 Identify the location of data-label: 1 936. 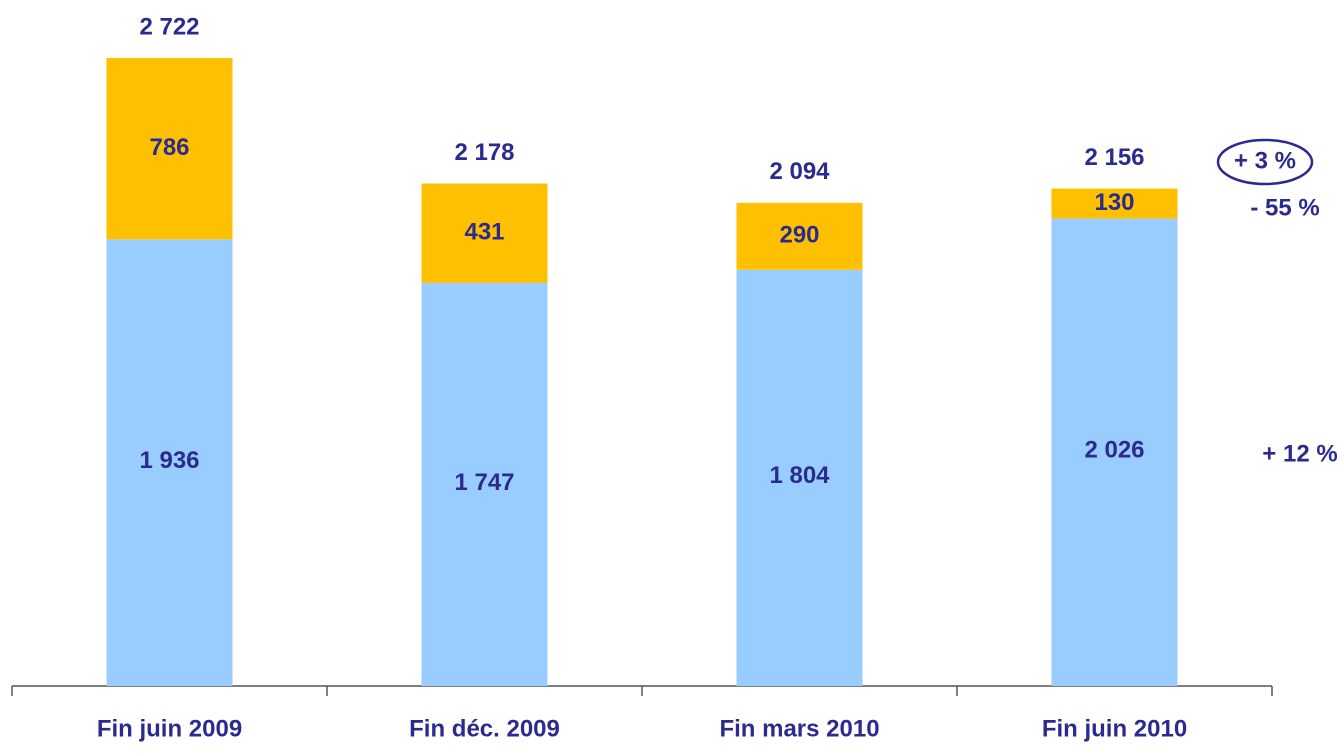
(169, 460).